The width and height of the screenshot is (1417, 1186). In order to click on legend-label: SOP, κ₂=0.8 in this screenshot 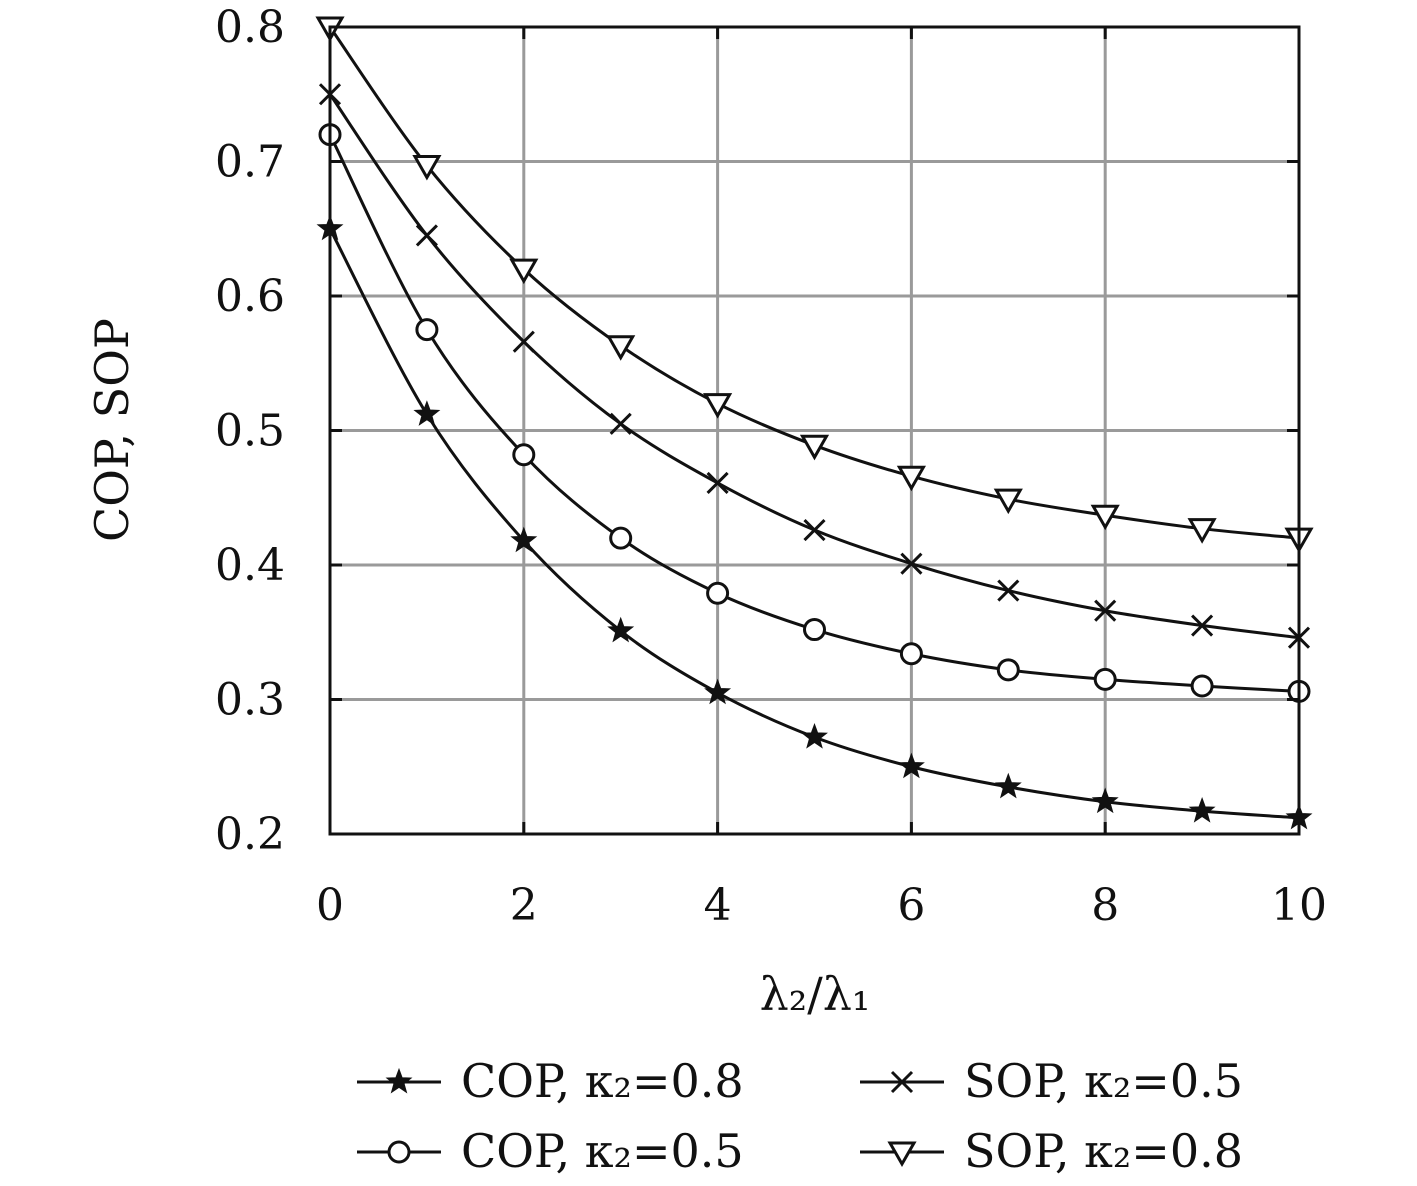, I will do `click(1103, 1151)`.